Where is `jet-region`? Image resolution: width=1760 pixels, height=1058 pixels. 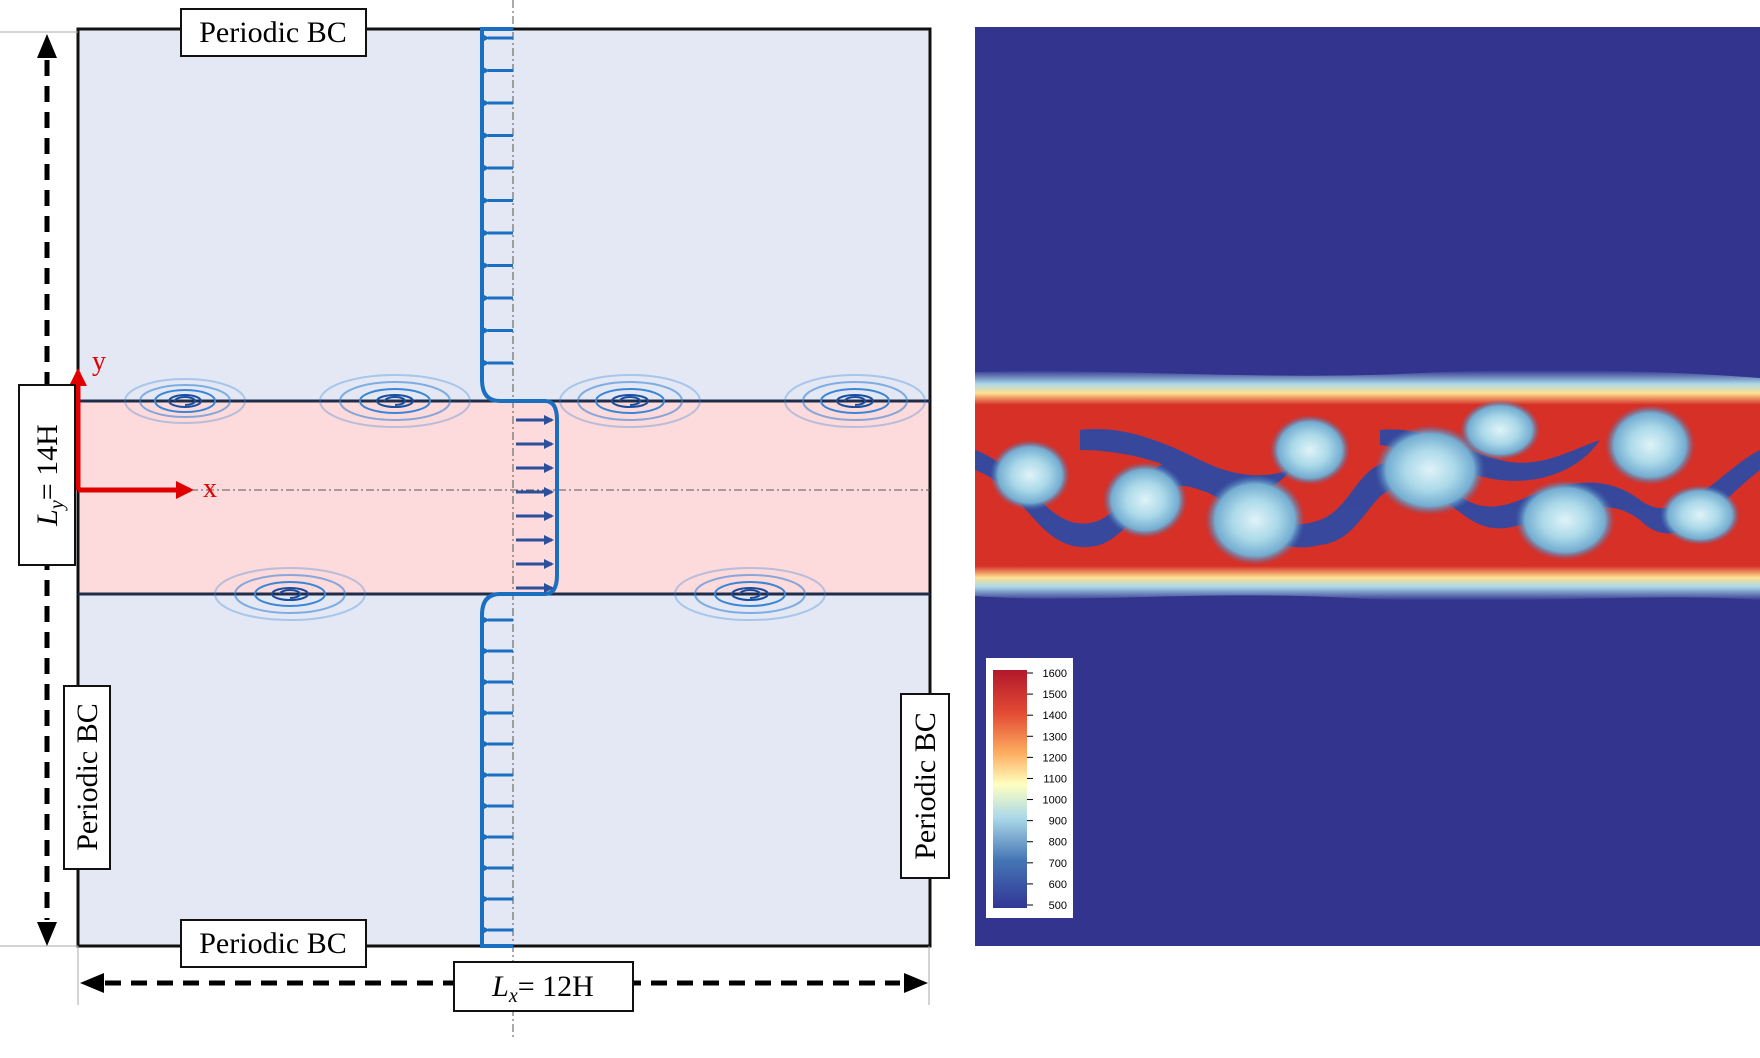 jet-region is located at coordinates (504, 497).